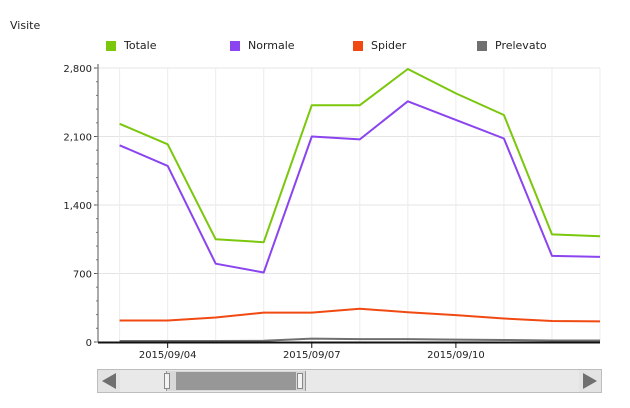 The image size is (630, 408). I want to click on legend-item-spider: Spider, so click(379, 45).